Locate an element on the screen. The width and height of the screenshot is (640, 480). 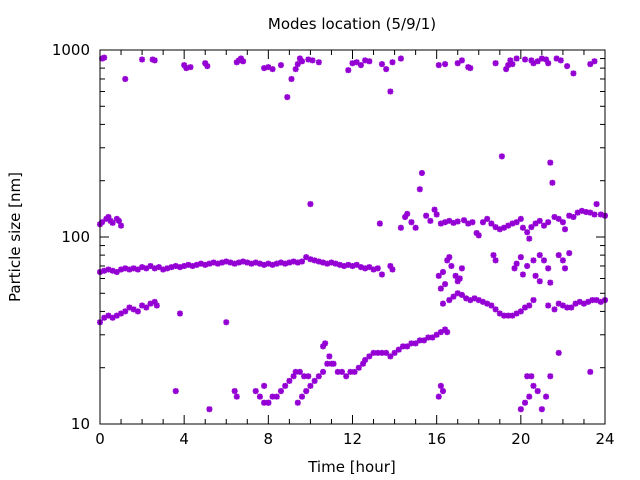
x-axis-title: Time [hour] is located at coordinates (351, 467).